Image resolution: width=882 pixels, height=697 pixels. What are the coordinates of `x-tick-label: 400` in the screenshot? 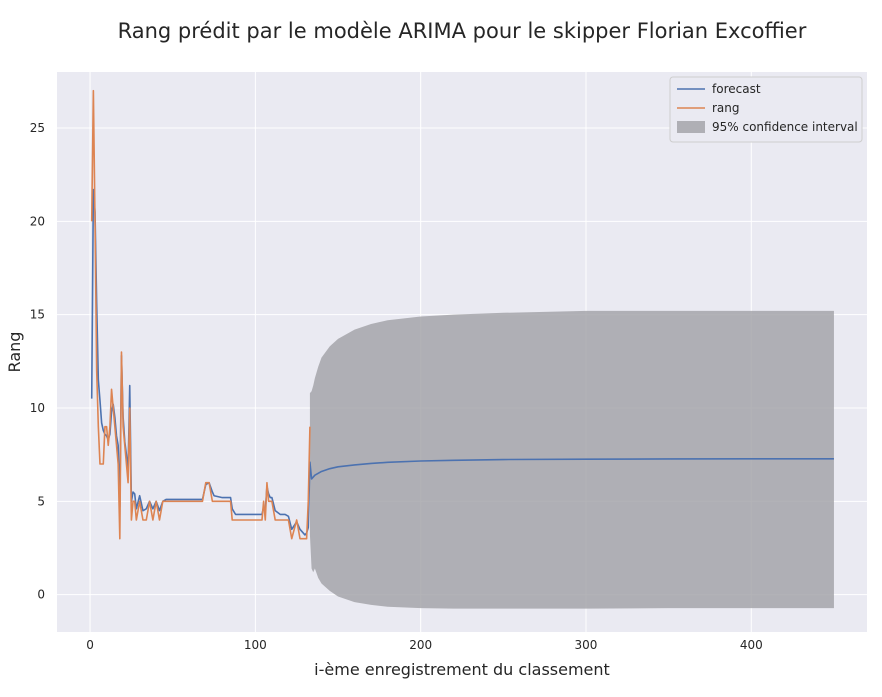 It's located at (751, 645).